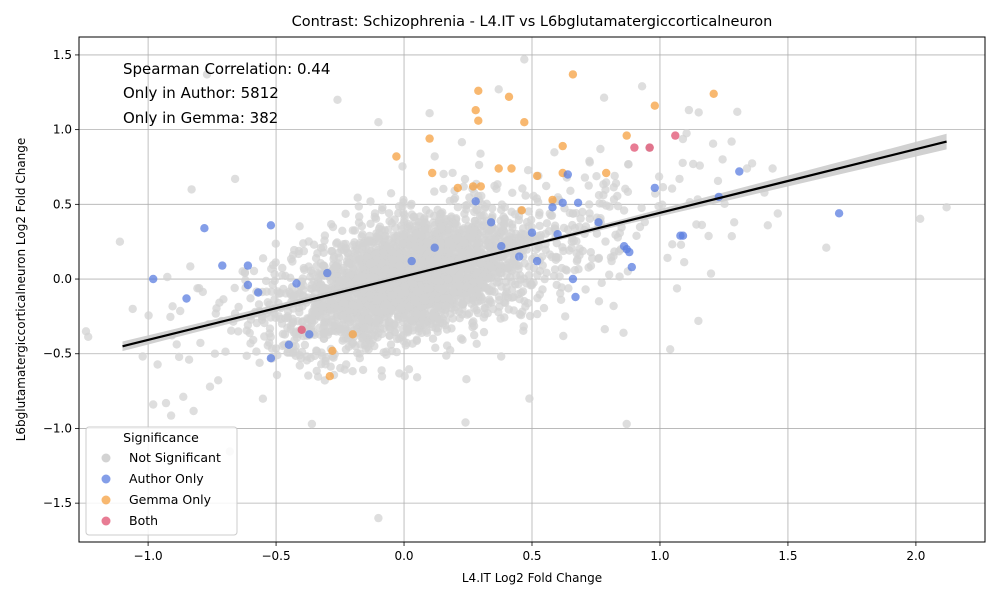 The width and height of the screenshot is (1000, 600). I want to click on spearman-annotation: Spearman Correlation: 0.44, so click(226, 69).